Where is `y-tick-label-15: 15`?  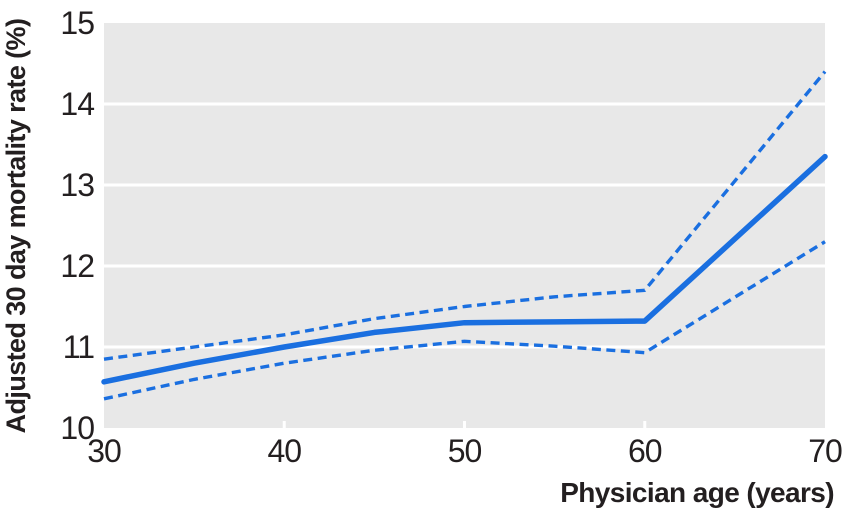
y-tick-label-15: 15 is located at coordinates (77, 23).